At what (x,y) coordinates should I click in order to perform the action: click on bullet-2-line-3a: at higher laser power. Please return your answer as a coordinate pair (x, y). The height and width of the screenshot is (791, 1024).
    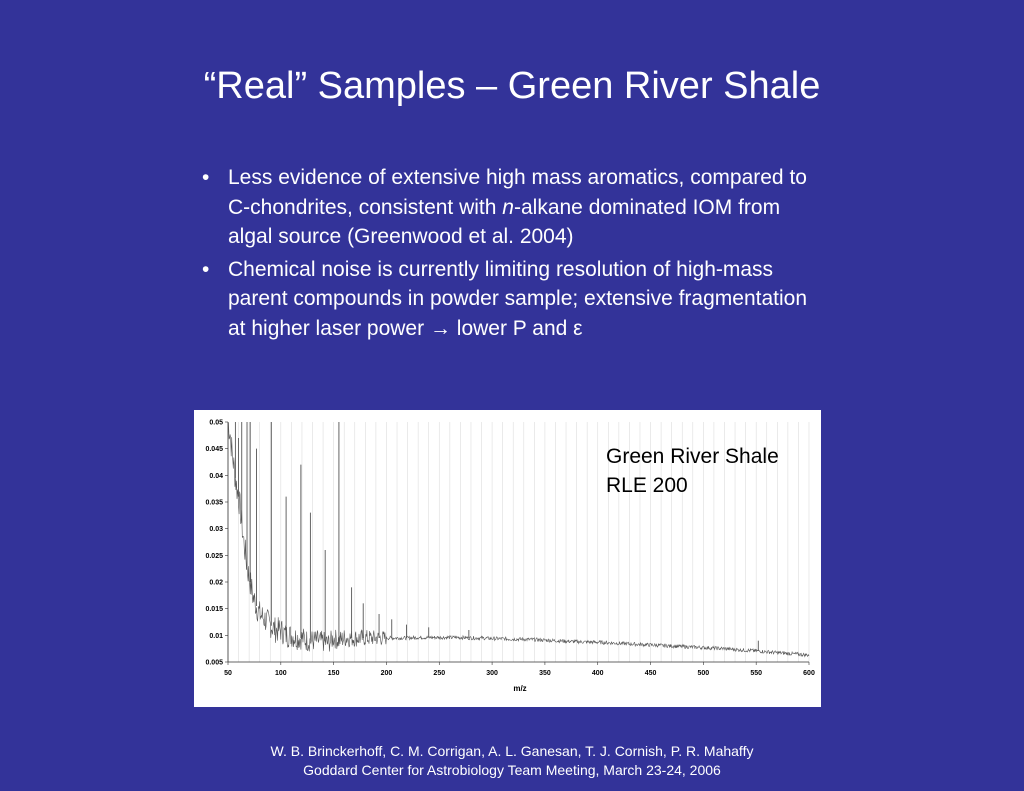
    Looking at the image, I should click on (329, 328).